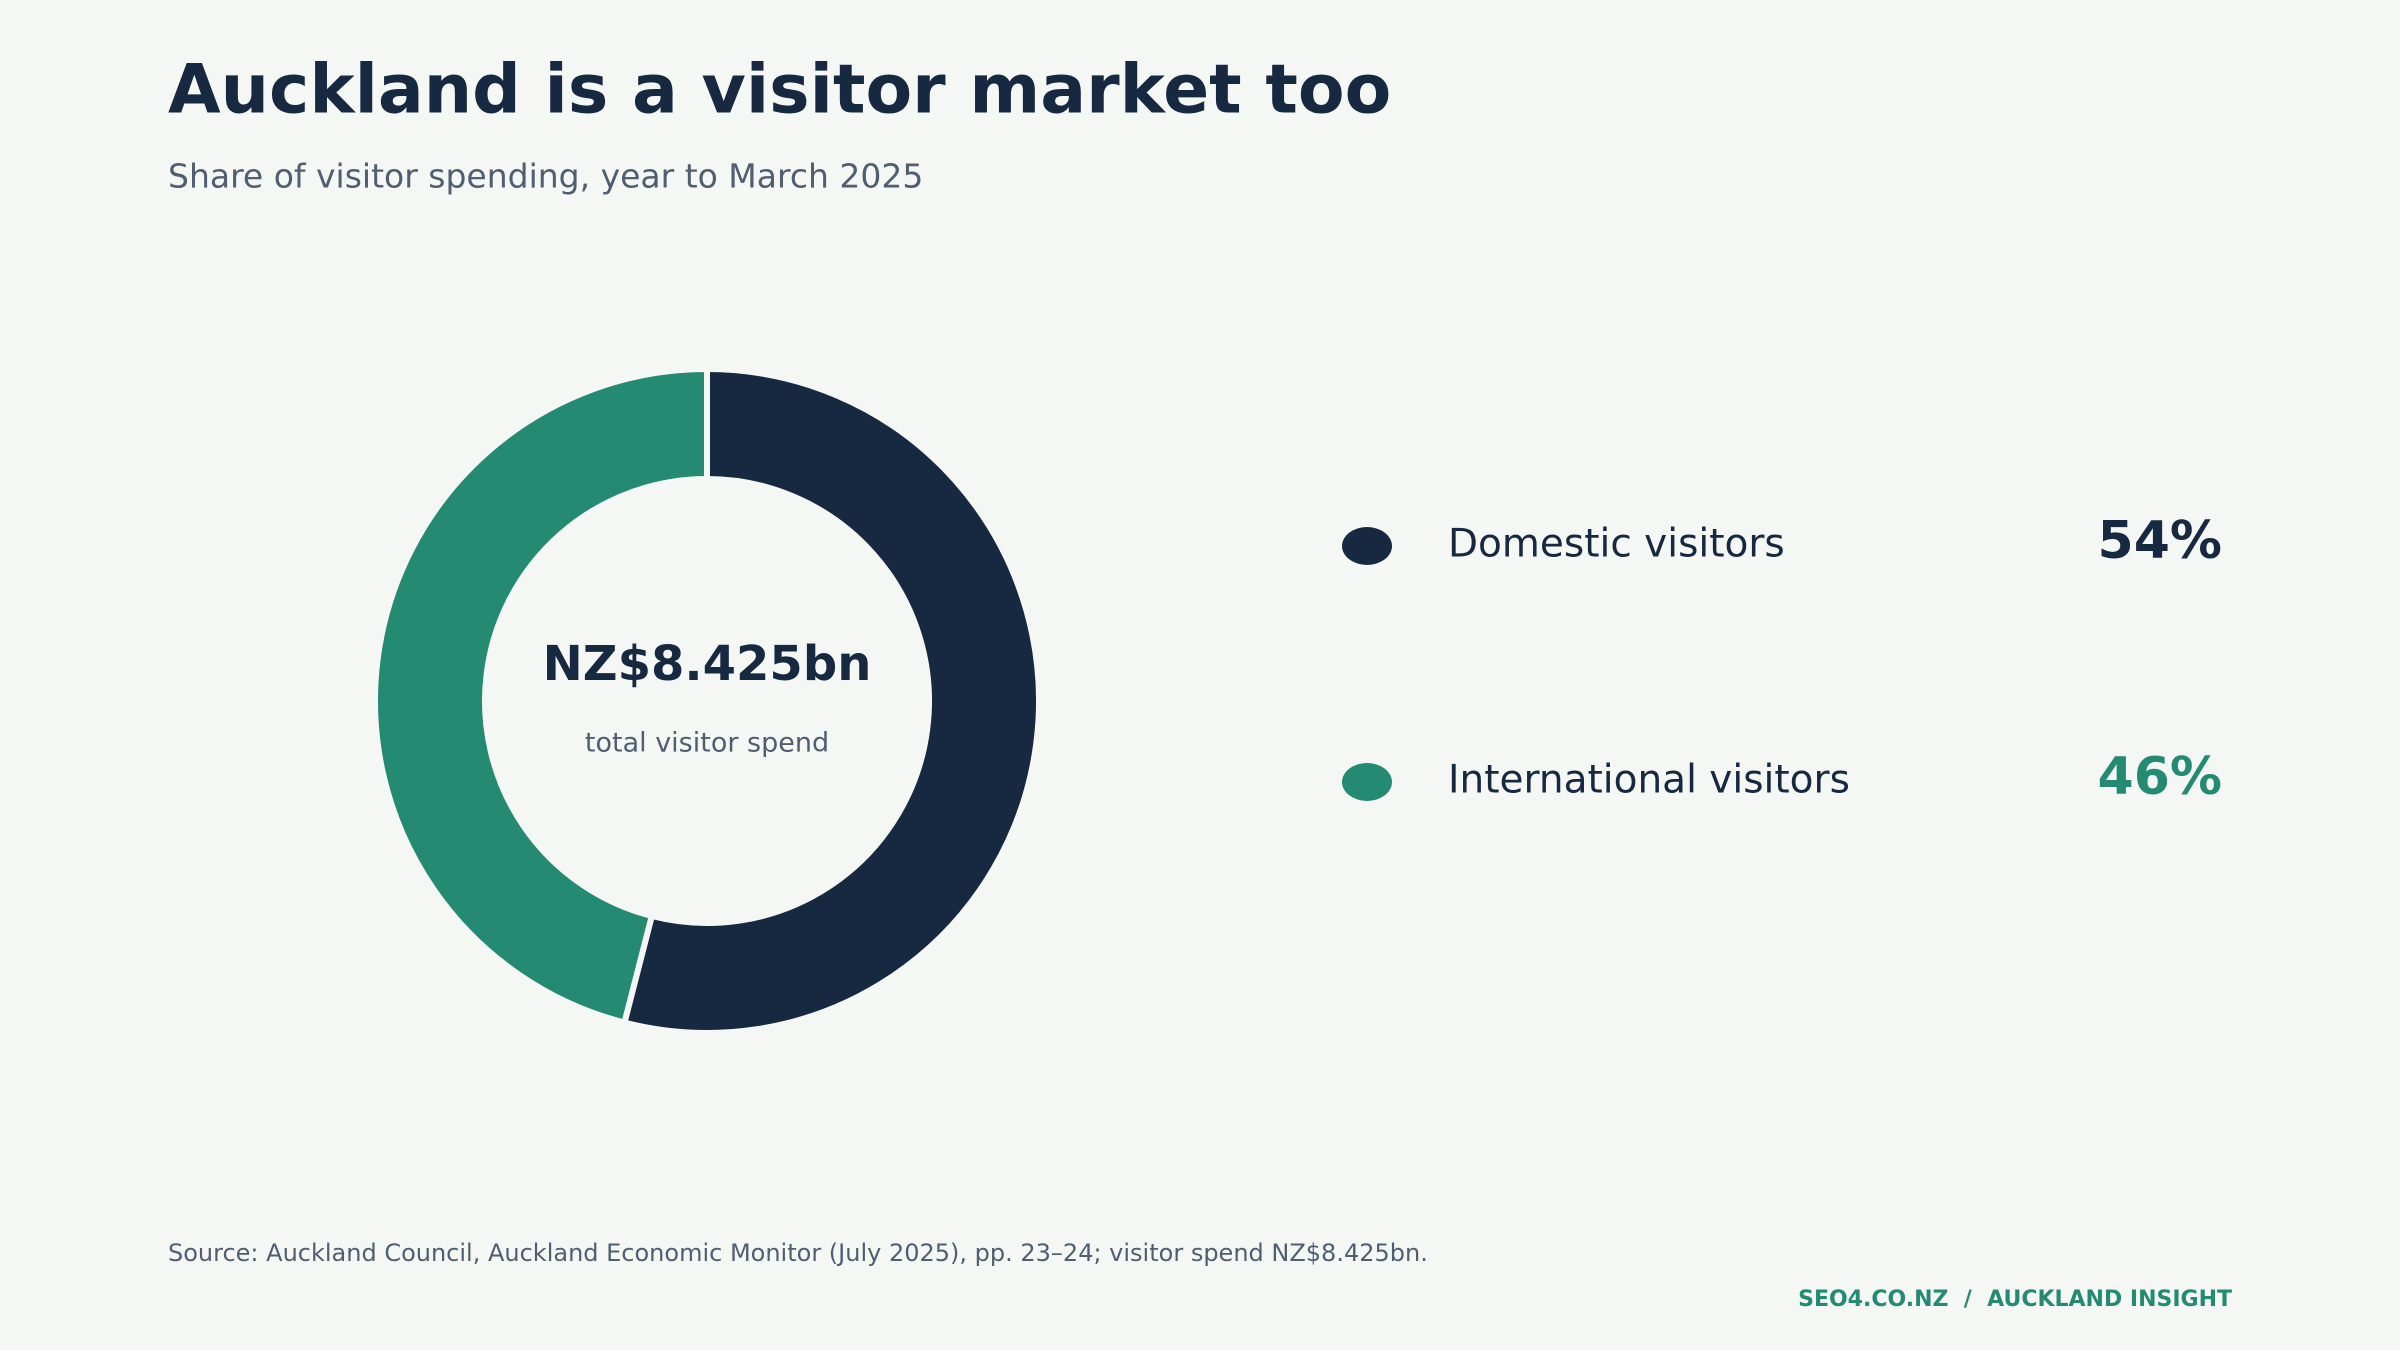 The height and width of the screenshot is (1350, 2400). What do you see at coordinates (1616, 544) in the screenshot?
I see `legend-label: Domestic visitors` at bounding box center [1616, 544].